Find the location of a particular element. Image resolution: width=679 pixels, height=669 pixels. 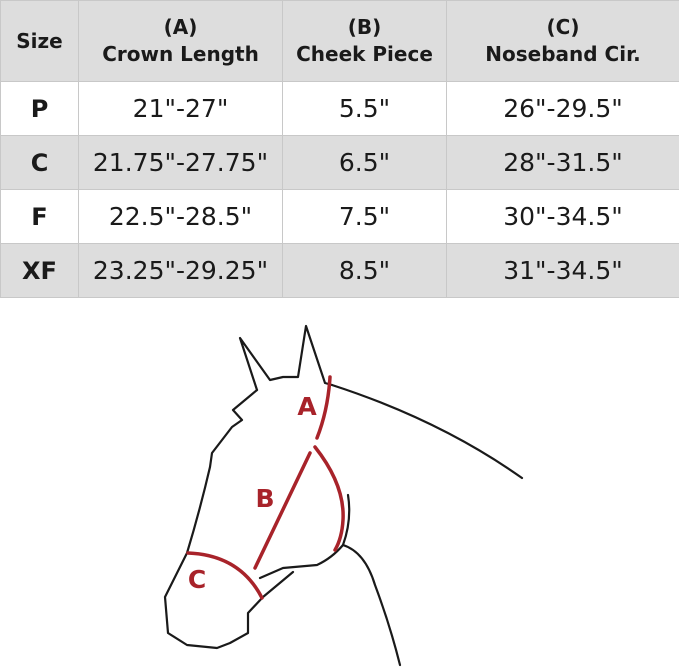

header-size: Size is located at coordinates (39, 41).